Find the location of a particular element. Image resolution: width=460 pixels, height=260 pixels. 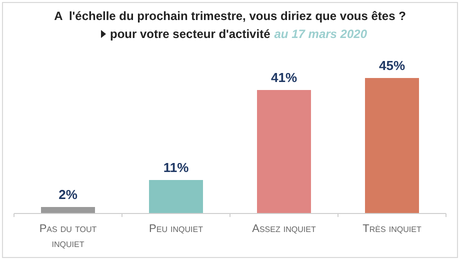

data-label: 41% is located at coordinates (284, 77).